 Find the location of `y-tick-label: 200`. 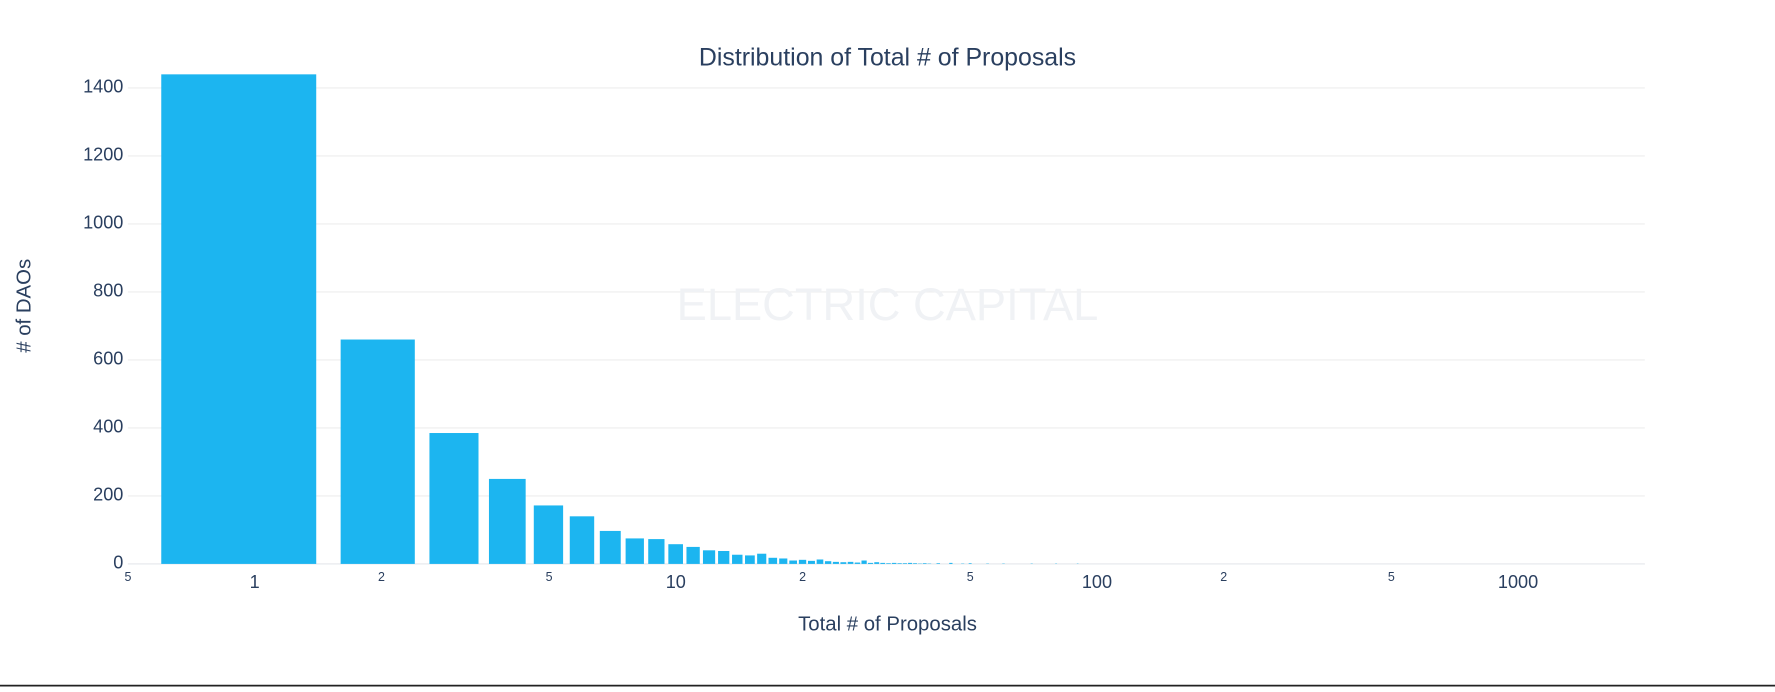

y-tick-label: 200 is located at coordinates (108, 495).